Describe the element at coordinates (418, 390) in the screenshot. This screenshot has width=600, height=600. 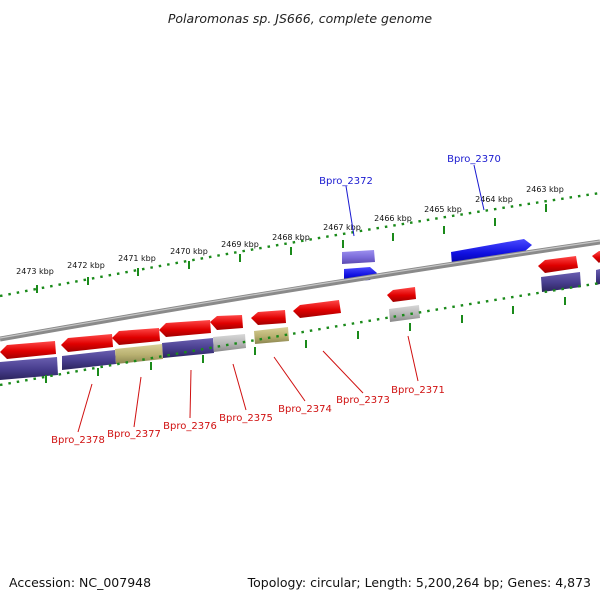
I see `gene-label-bpro-2371: Bpro_2371` at that location.